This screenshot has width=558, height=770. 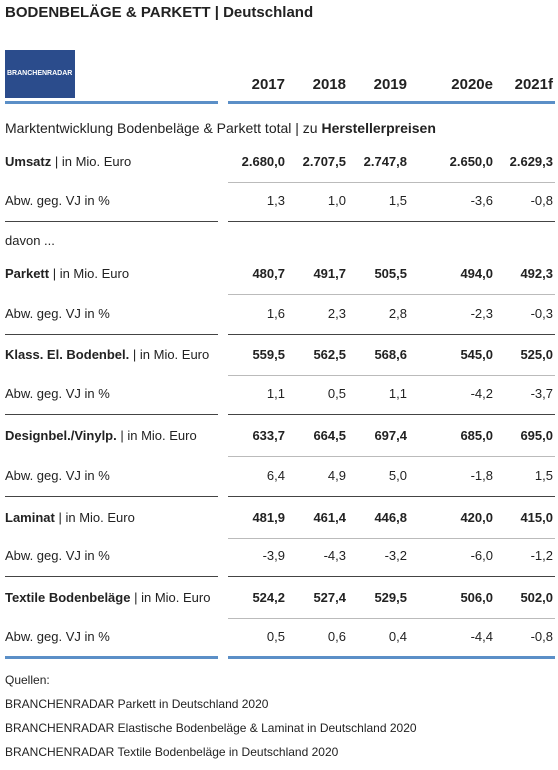 What do you see at coordinates (329, 84) in the screenshot?
I see `column-header: 2018` at bounding box center [329, 84].